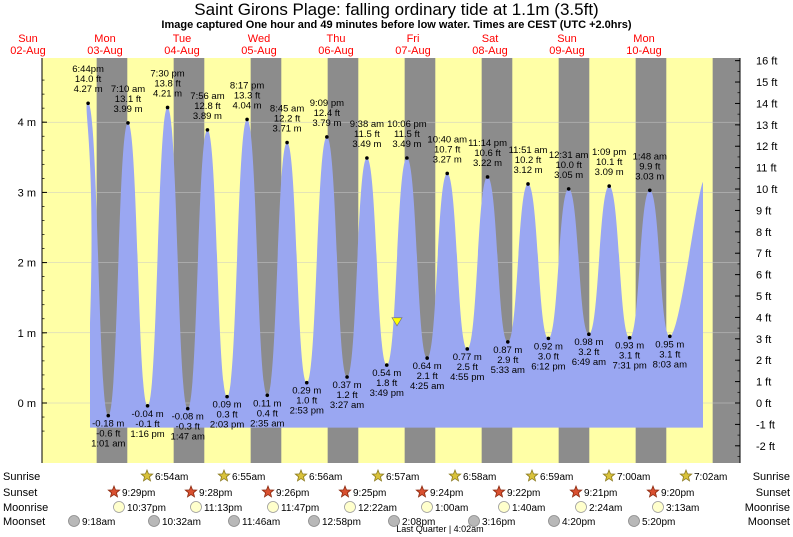 The width and height of the screenshot is (793, 537). What do you see at coordinates (446, 493) in the screenshot?
I see `sunset-time: 9:24pm` at bounding box center [446, 493].